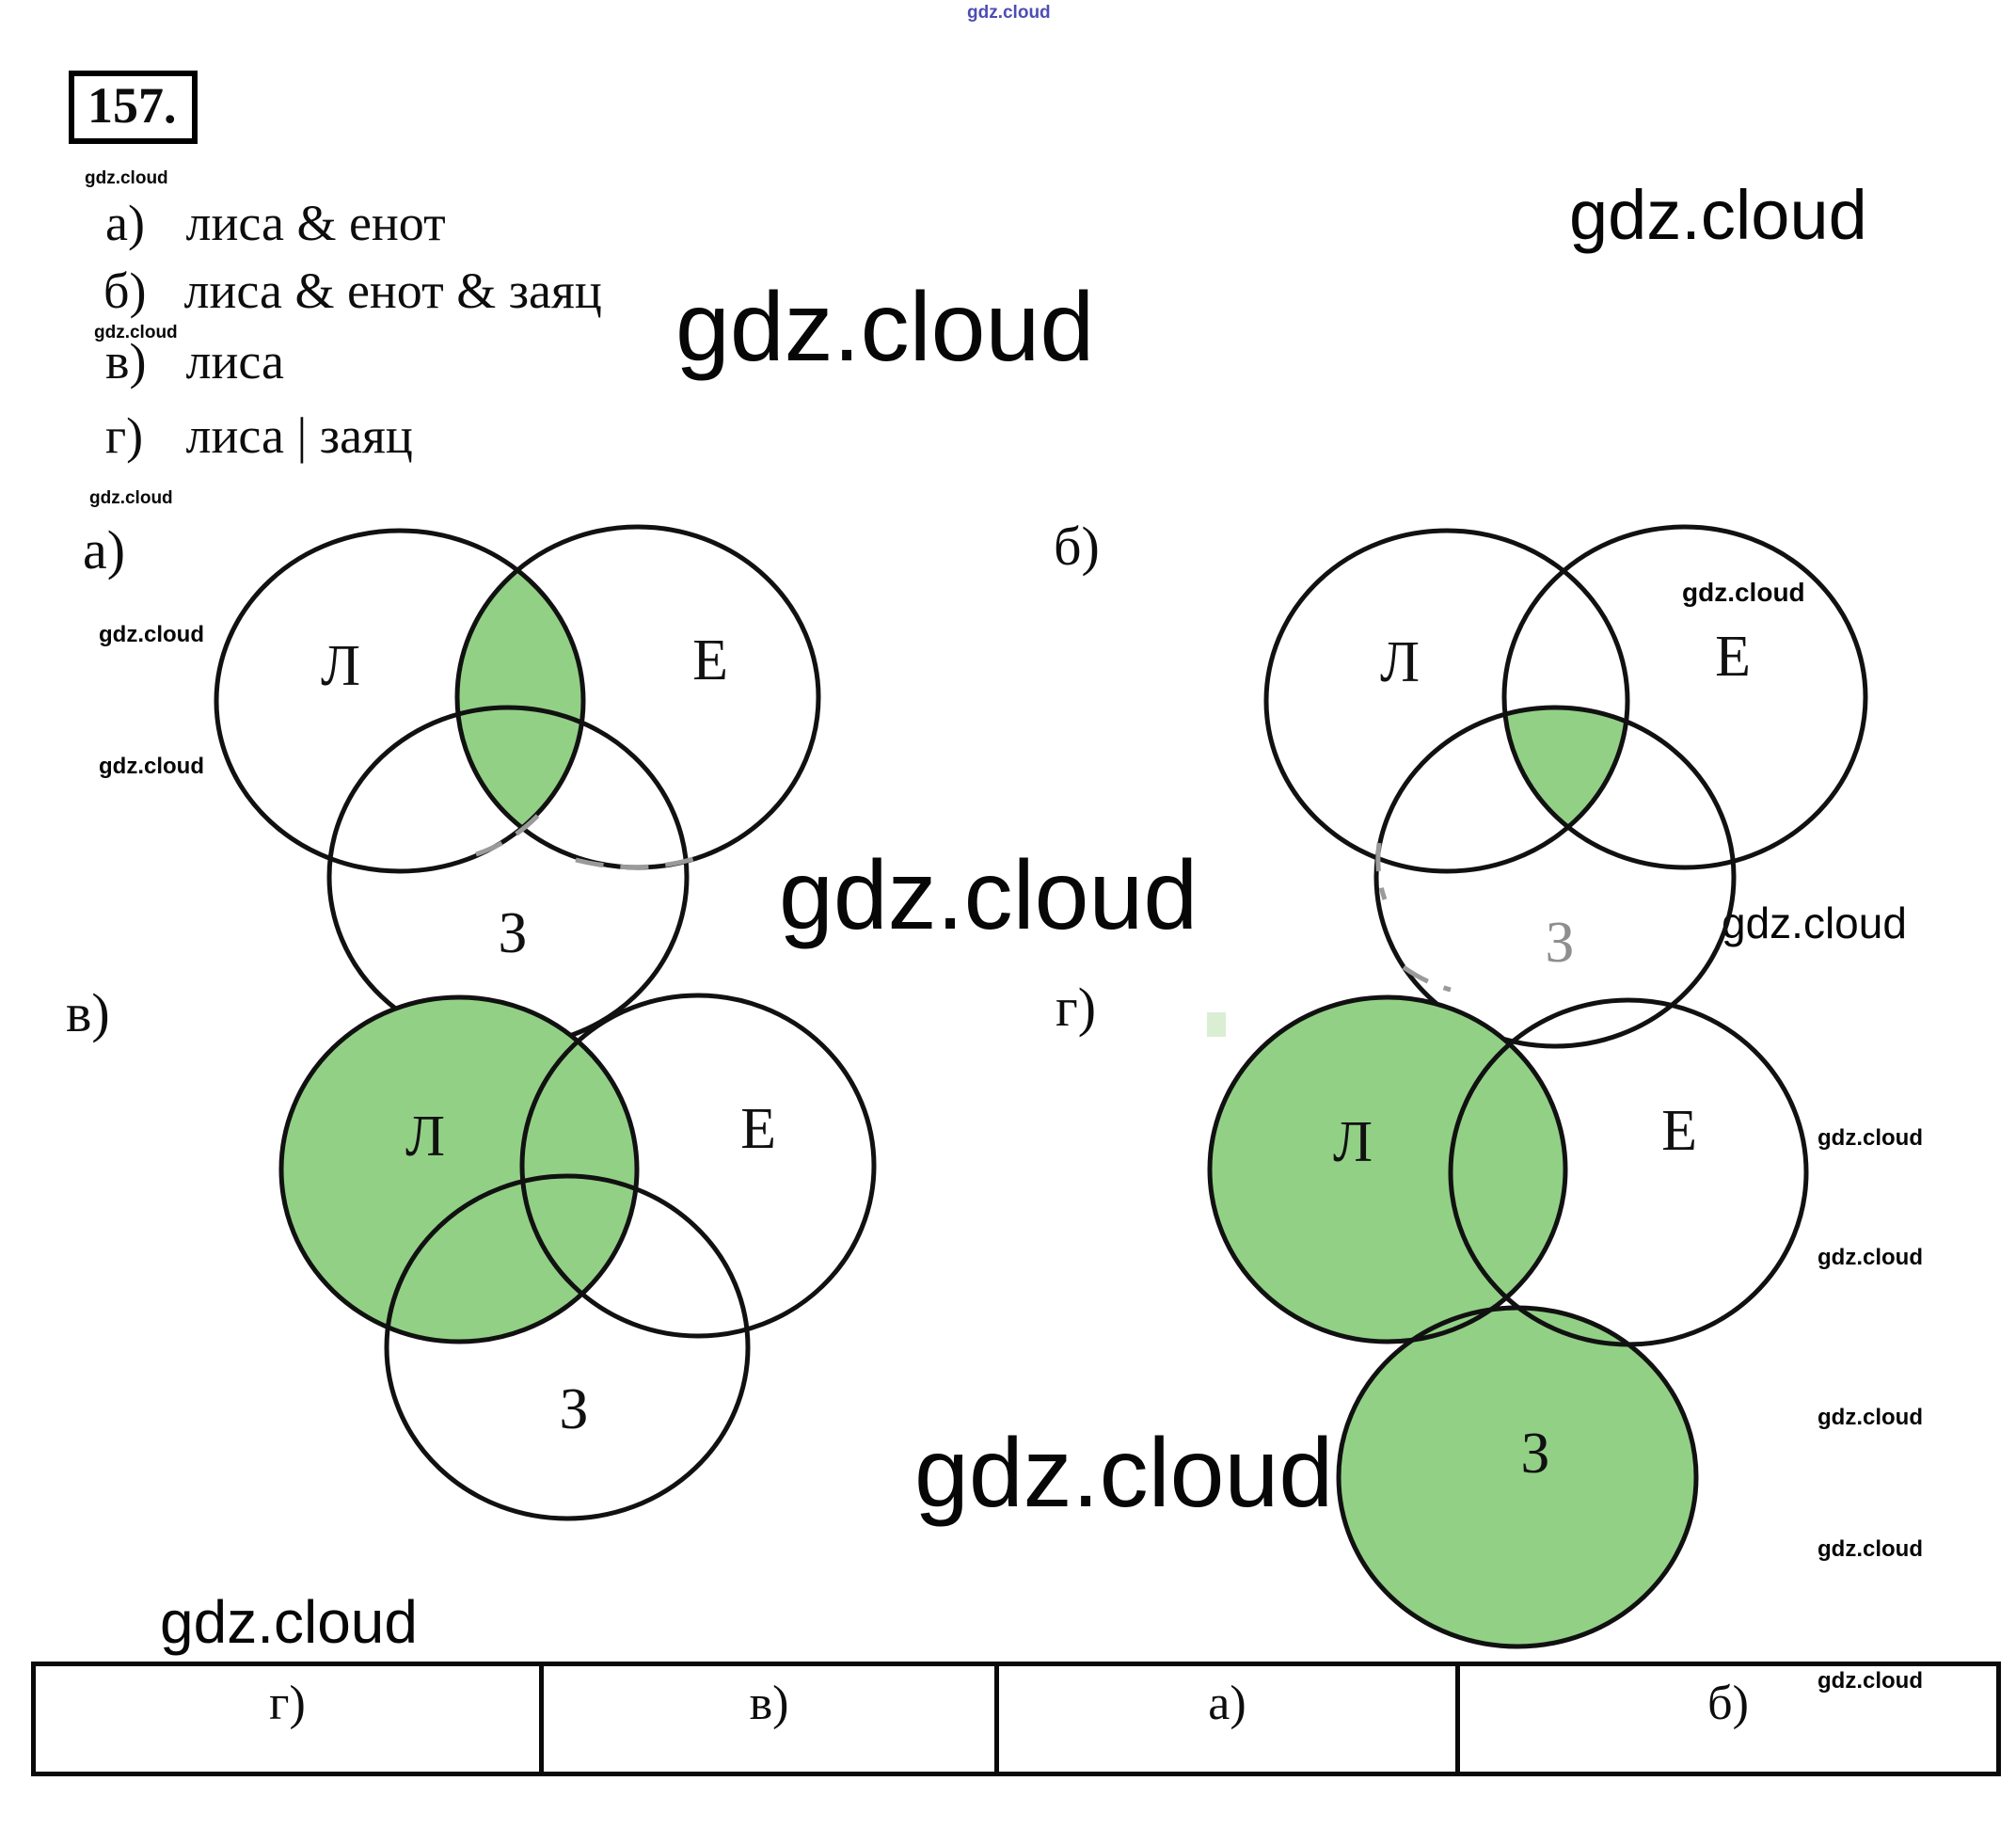 The width and height of the screenshot is (2016, 1829). I want to click on venn-diagram-v: Л Е З, so click(577, 1257).